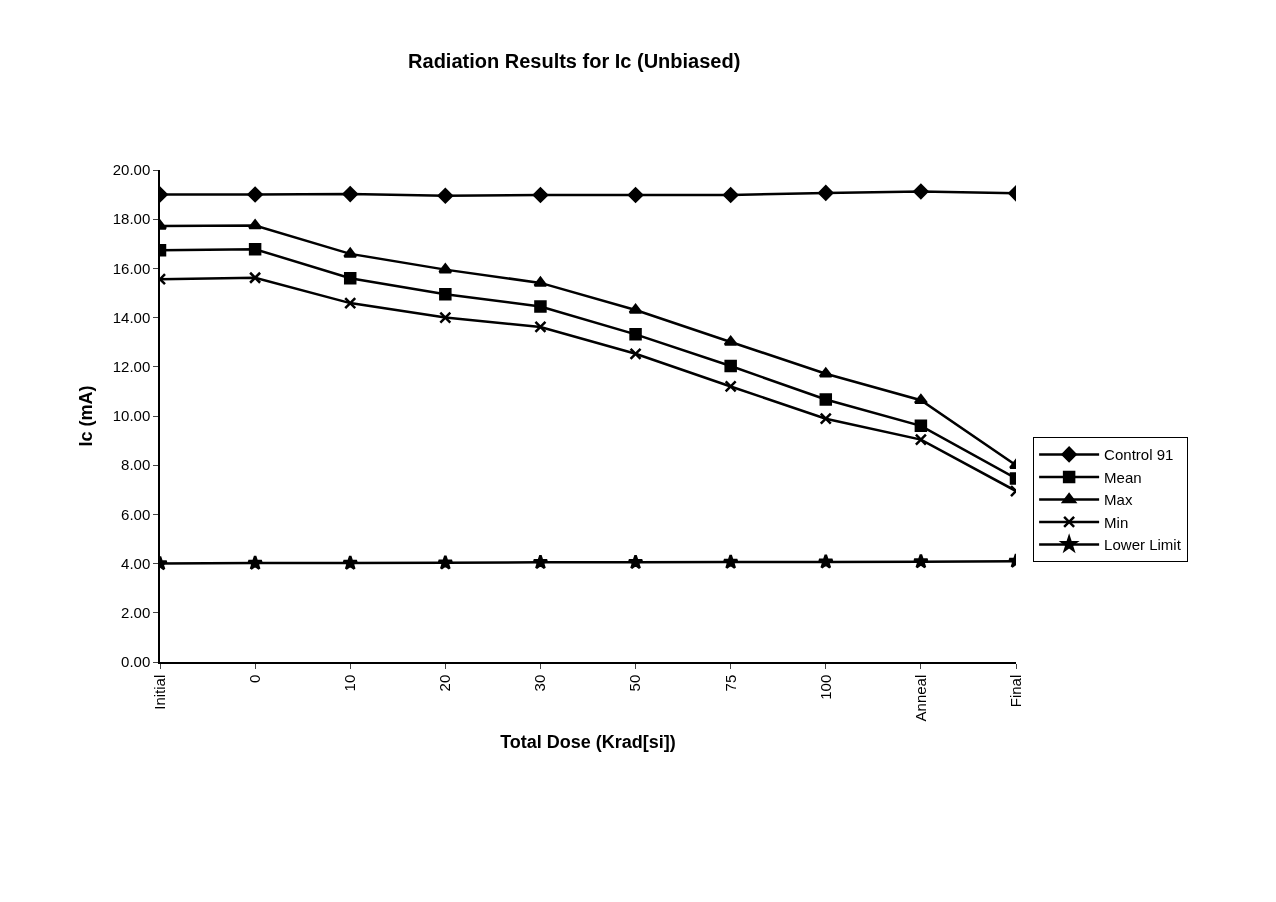 The width and height of the screenshot is (1276, 902). What do you see at coordinates (635, 683) in the screenshot?
I see `x-tick-label: 50` at bounding box center [635, 683].